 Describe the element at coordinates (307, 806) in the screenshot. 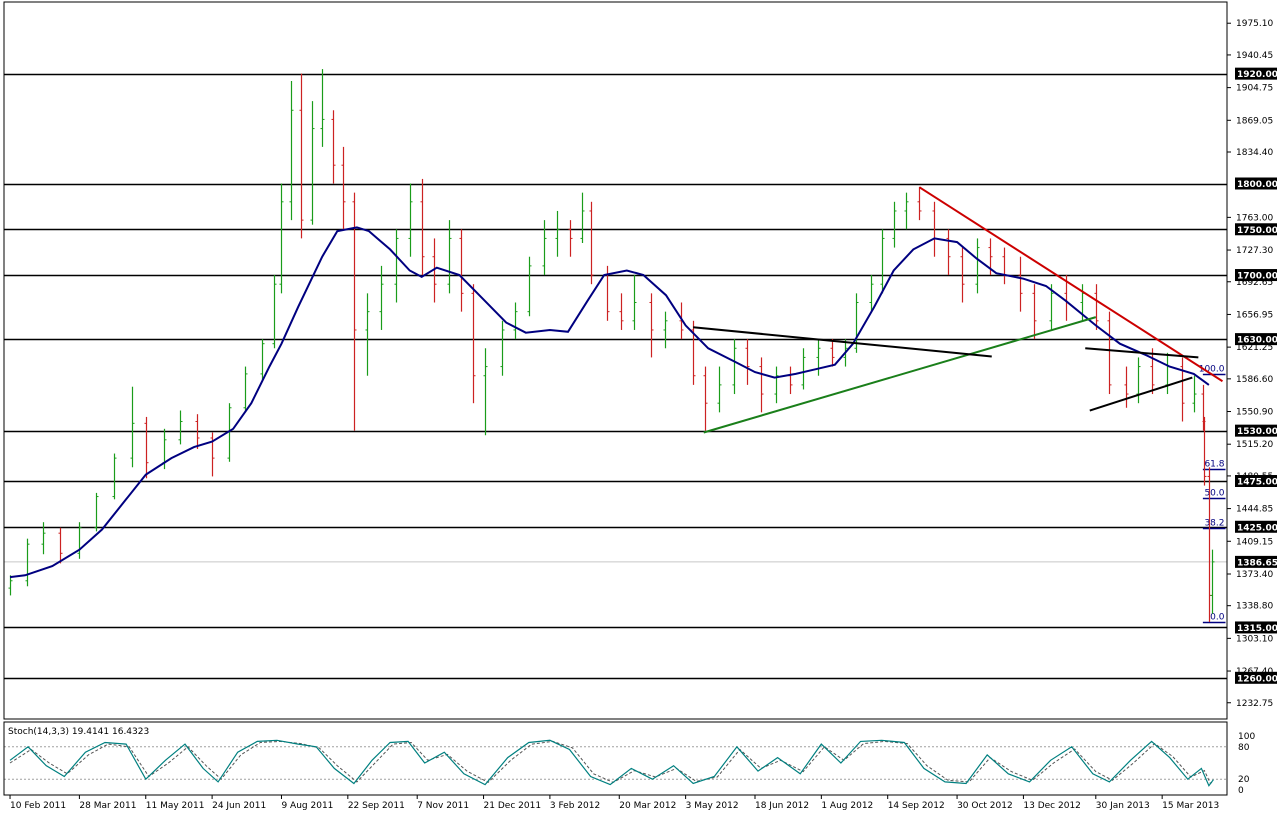

I see `time-tick-label: 9 Aug 2011` at that location.